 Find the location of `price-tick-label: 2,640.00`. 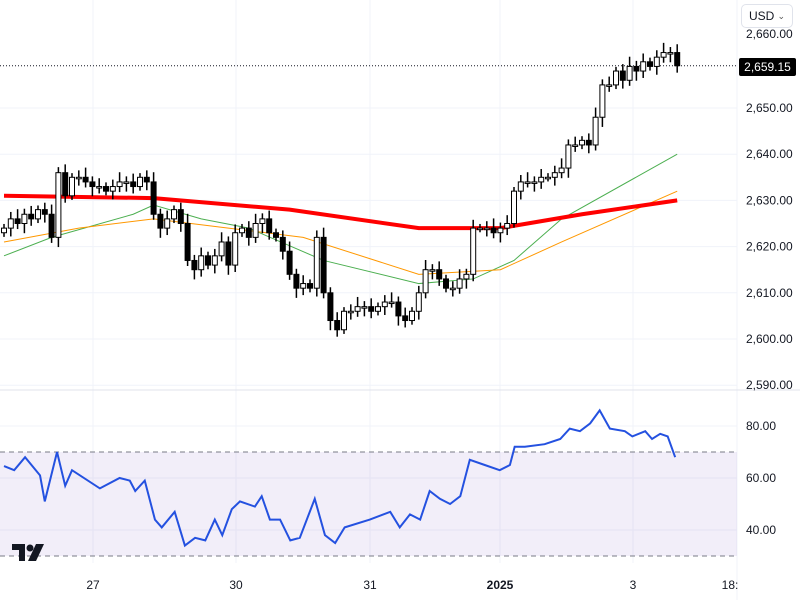

price-tick-label: 2,640.00 is located at coordinates (769, 154).